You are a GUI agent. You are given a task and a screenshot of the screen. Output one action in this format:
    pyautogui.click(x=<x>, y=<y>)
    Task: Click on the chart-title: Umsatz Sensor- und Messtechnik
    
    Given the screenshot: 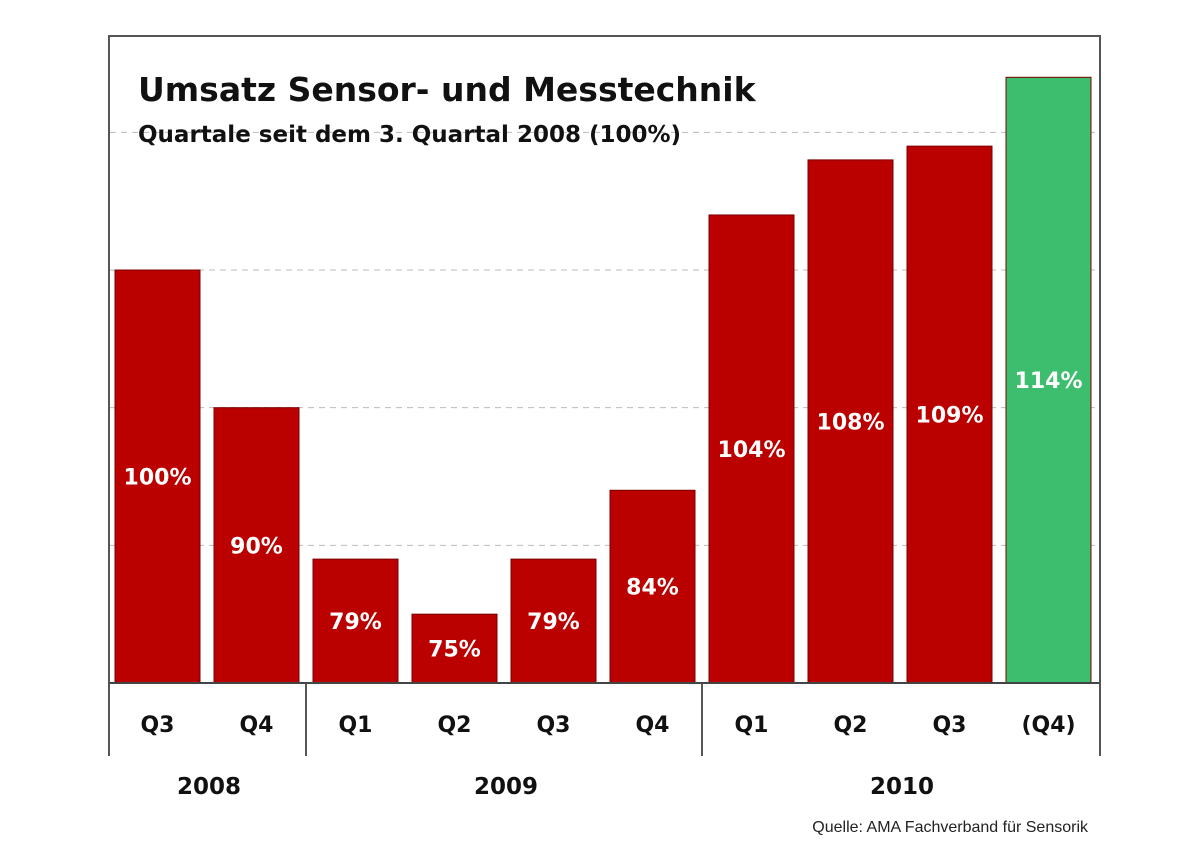 What is the action you would take?
    pyautogui.click(x=447, y=89)
    